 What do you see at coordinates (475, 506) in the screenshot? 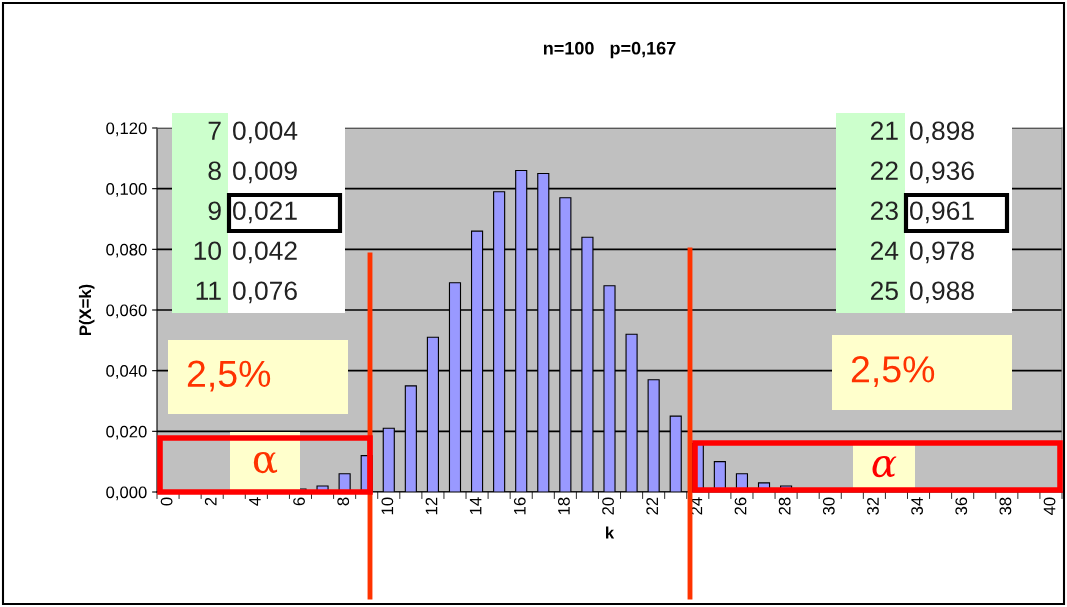
I see `x-tick-label: 14` at bounding box center [475, 506].